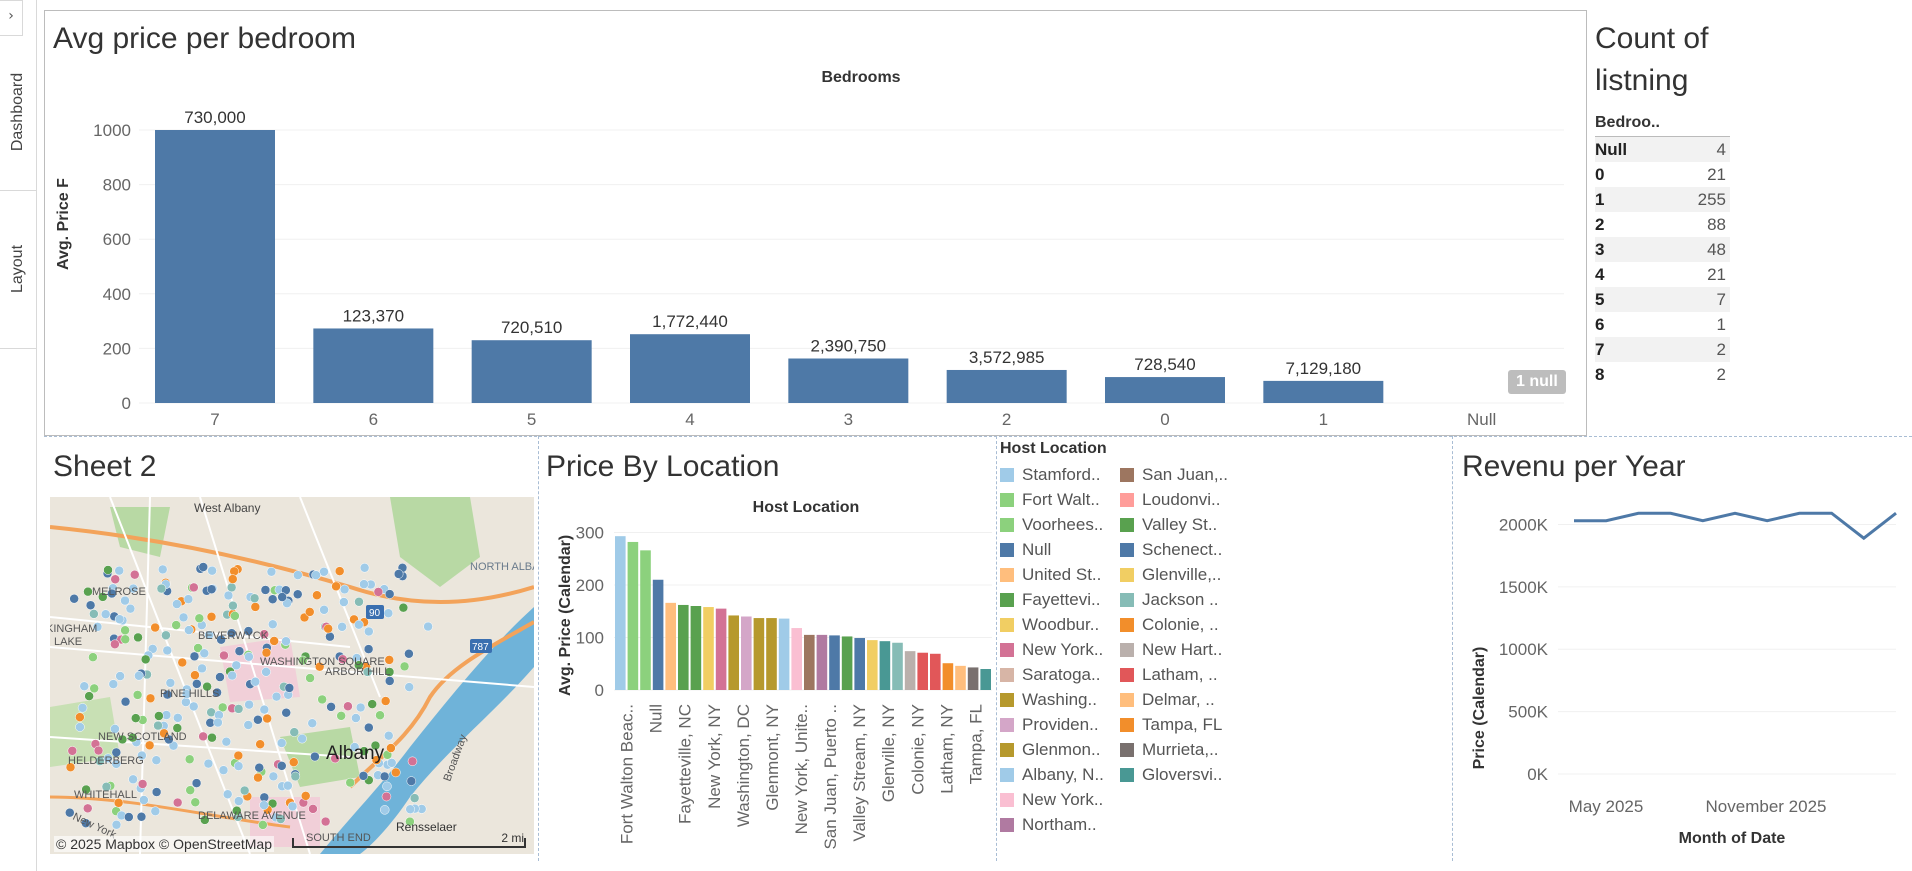  I want to click on legend-item: Fort Walt.., so click(1060, 499).